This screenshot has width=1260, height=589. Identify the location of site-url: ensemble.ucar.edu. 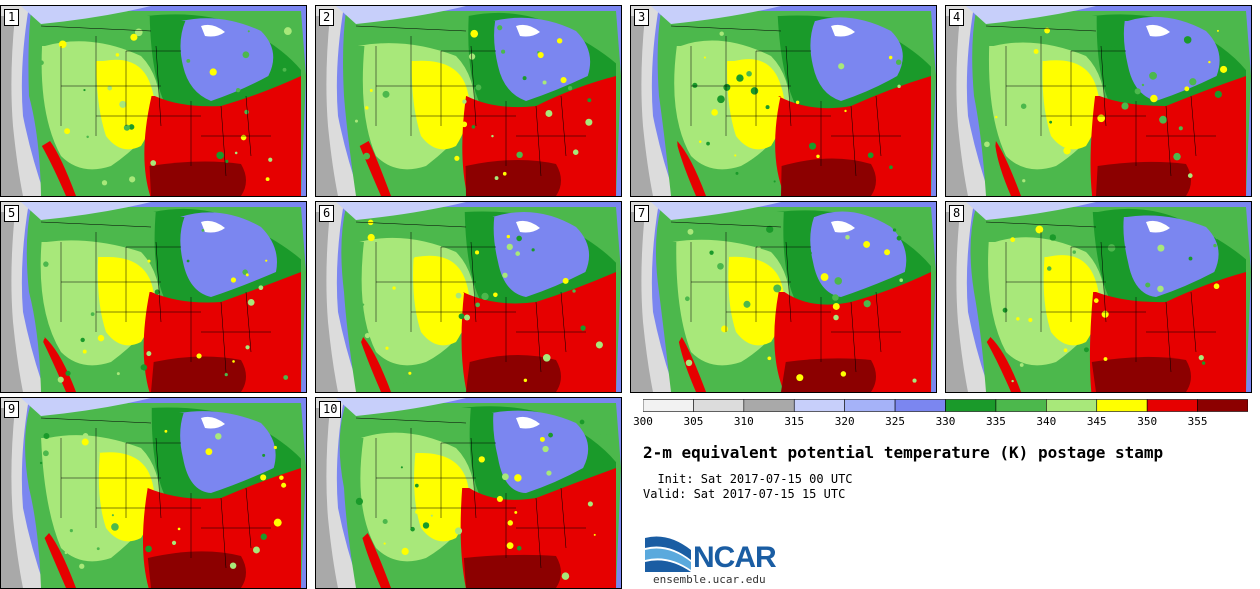
(709, 579).